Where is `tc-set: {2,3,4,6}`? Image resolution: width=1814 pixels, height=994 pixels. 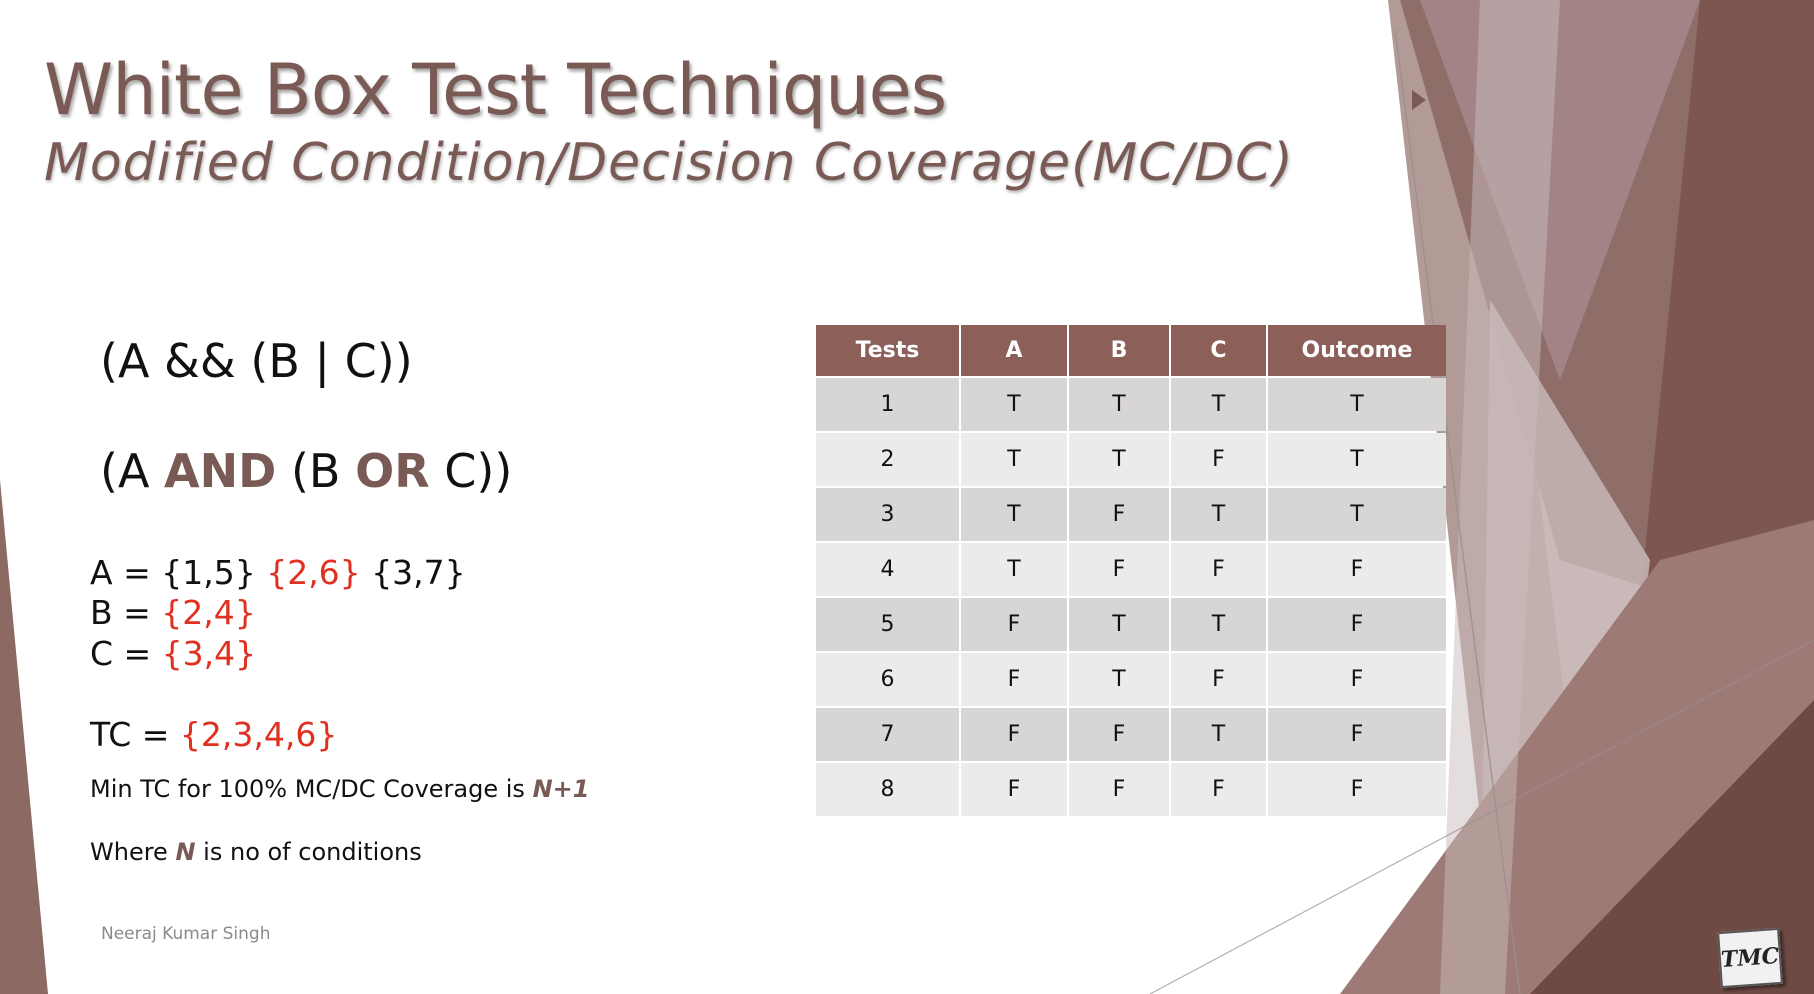
tc-set: {2,3,4,6} is located at coordinates (258, 734).